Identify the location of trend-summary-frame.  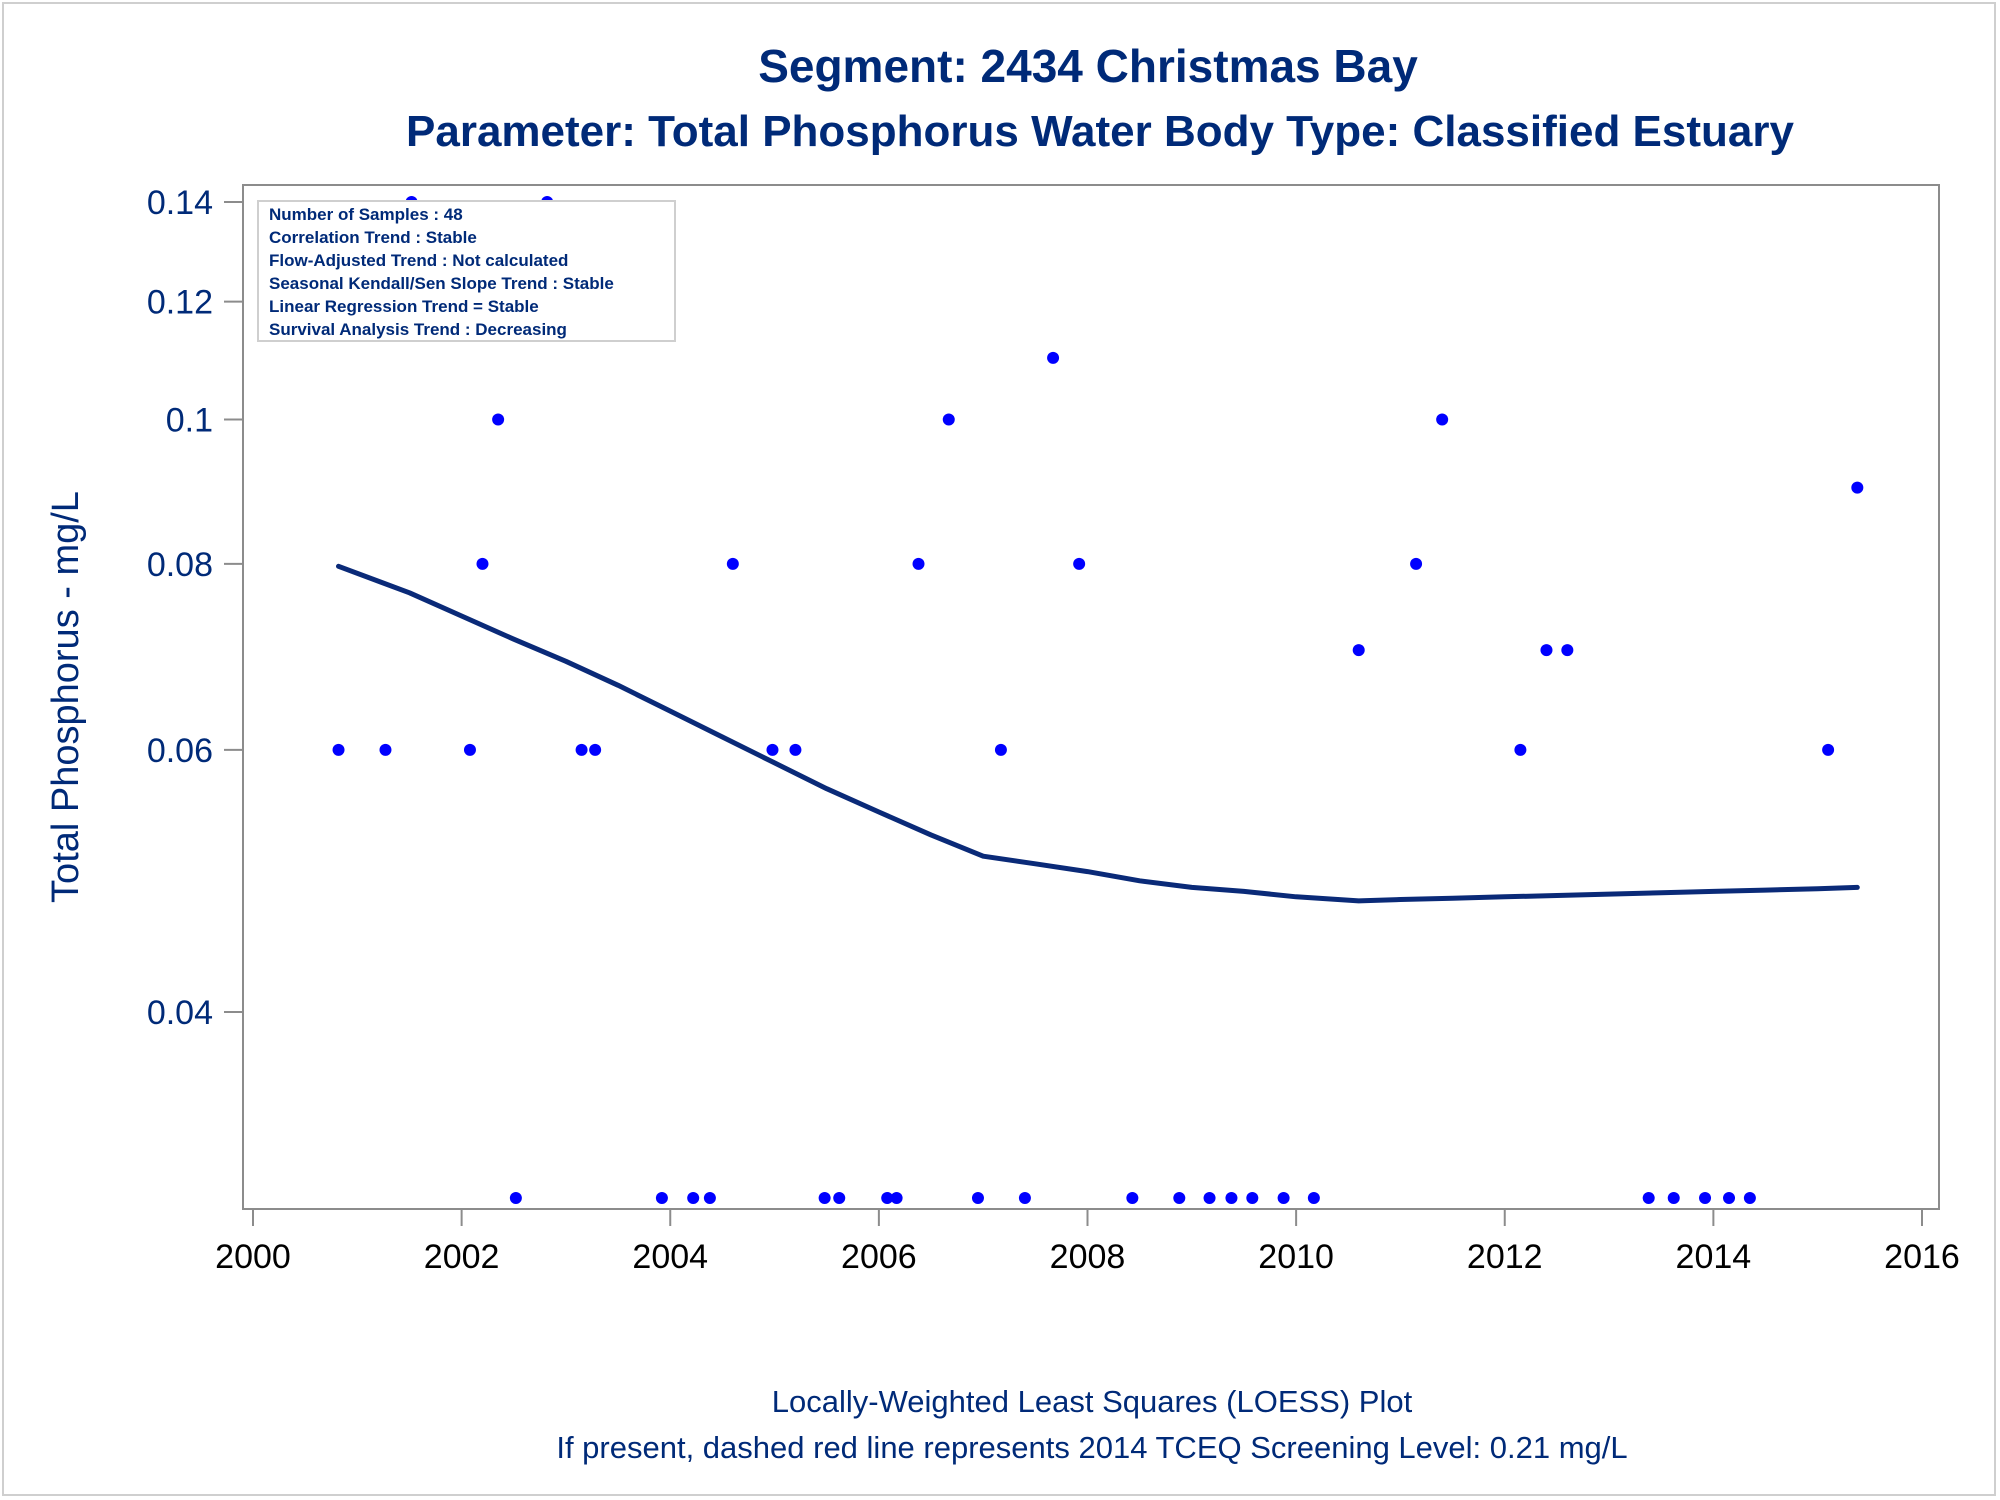
(466, 271).